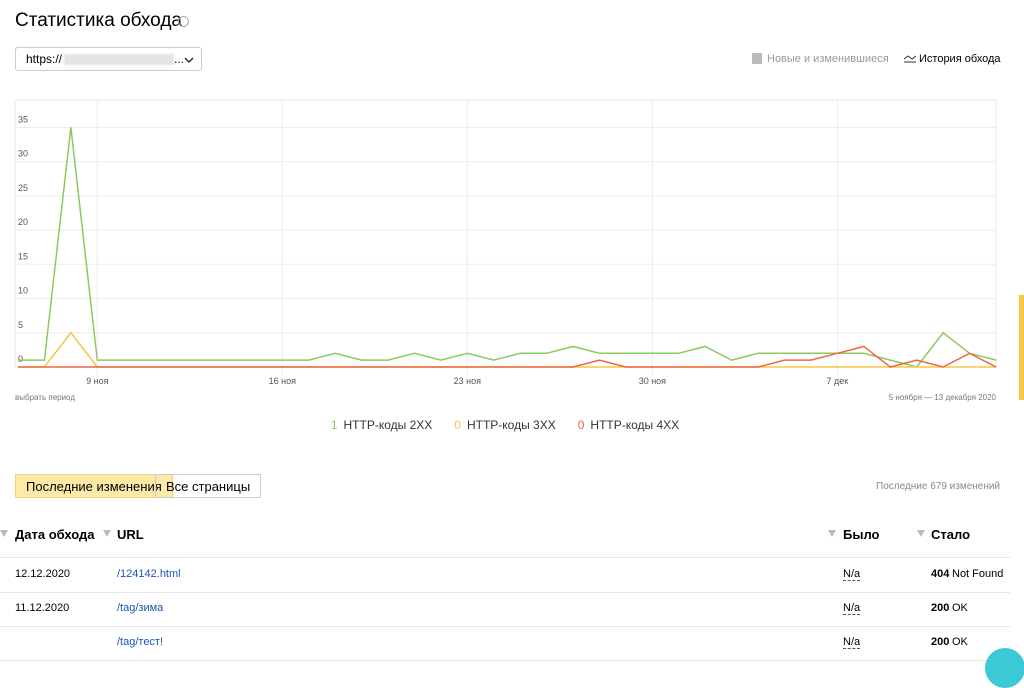 The image size is (1024, 688). I want to click on tab-recent: Последние изменения, so click(94, 486).